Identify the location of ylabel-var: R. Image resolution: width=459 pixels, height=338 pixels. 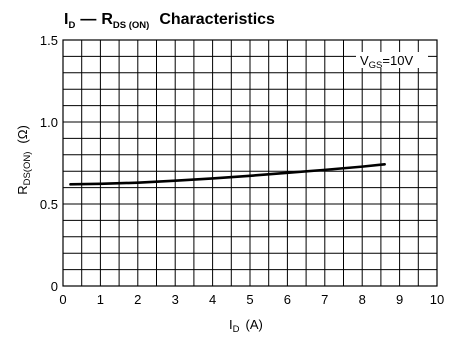
(22, 189).